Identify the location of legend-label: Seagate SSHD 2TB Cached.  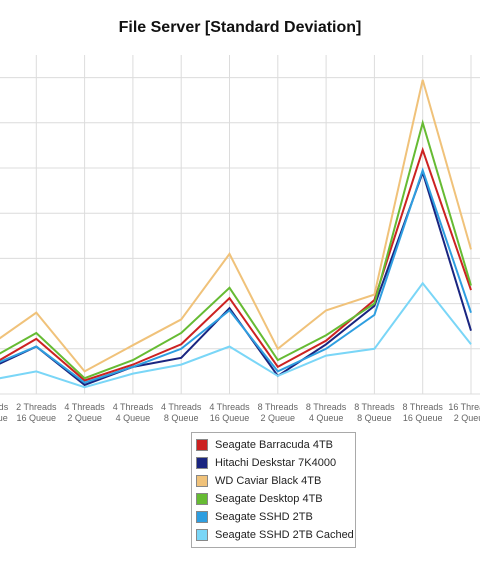
(284, 535).